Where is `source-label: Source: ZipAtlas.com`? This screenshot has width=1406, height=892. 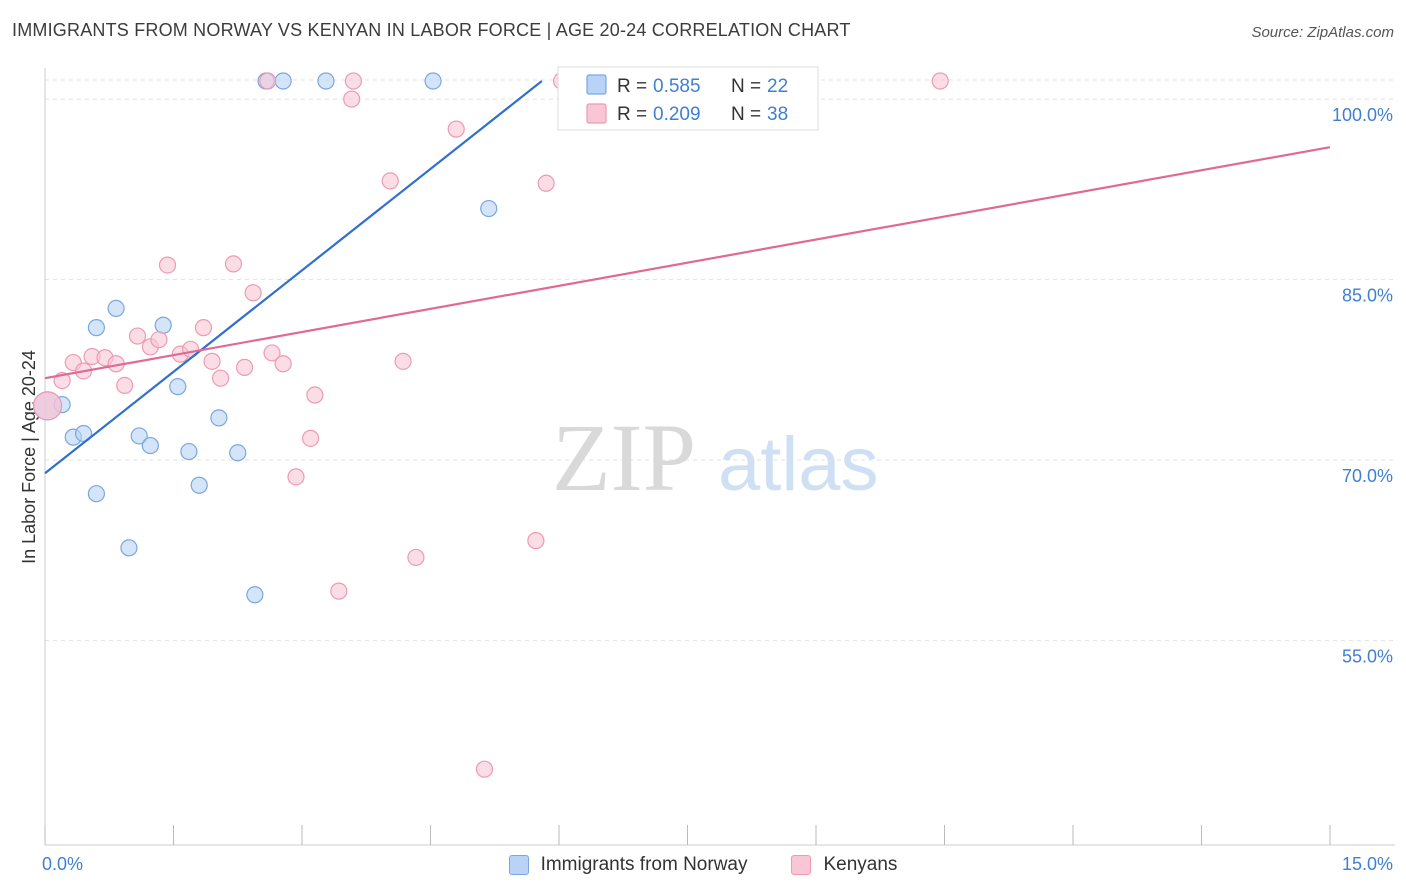 source-label: Source: ZipAtlas.com is located at coordinates (1322, 32).